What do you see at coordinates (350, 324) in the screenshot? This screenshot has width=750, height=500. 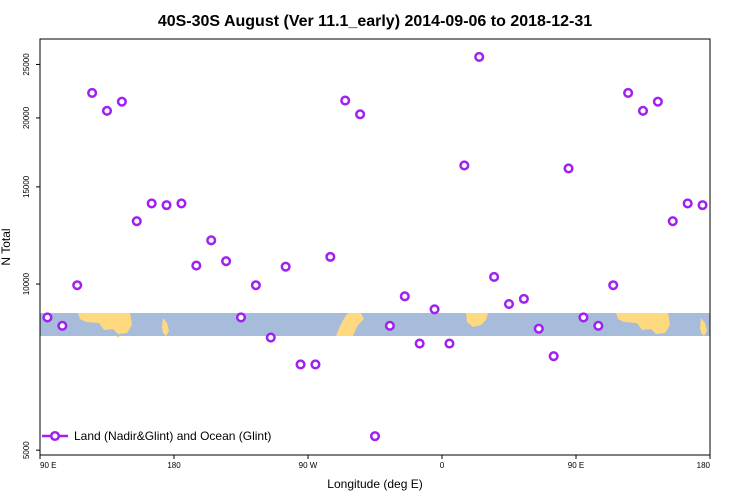 I see `land-south-america` at bounding box center [350, 324].